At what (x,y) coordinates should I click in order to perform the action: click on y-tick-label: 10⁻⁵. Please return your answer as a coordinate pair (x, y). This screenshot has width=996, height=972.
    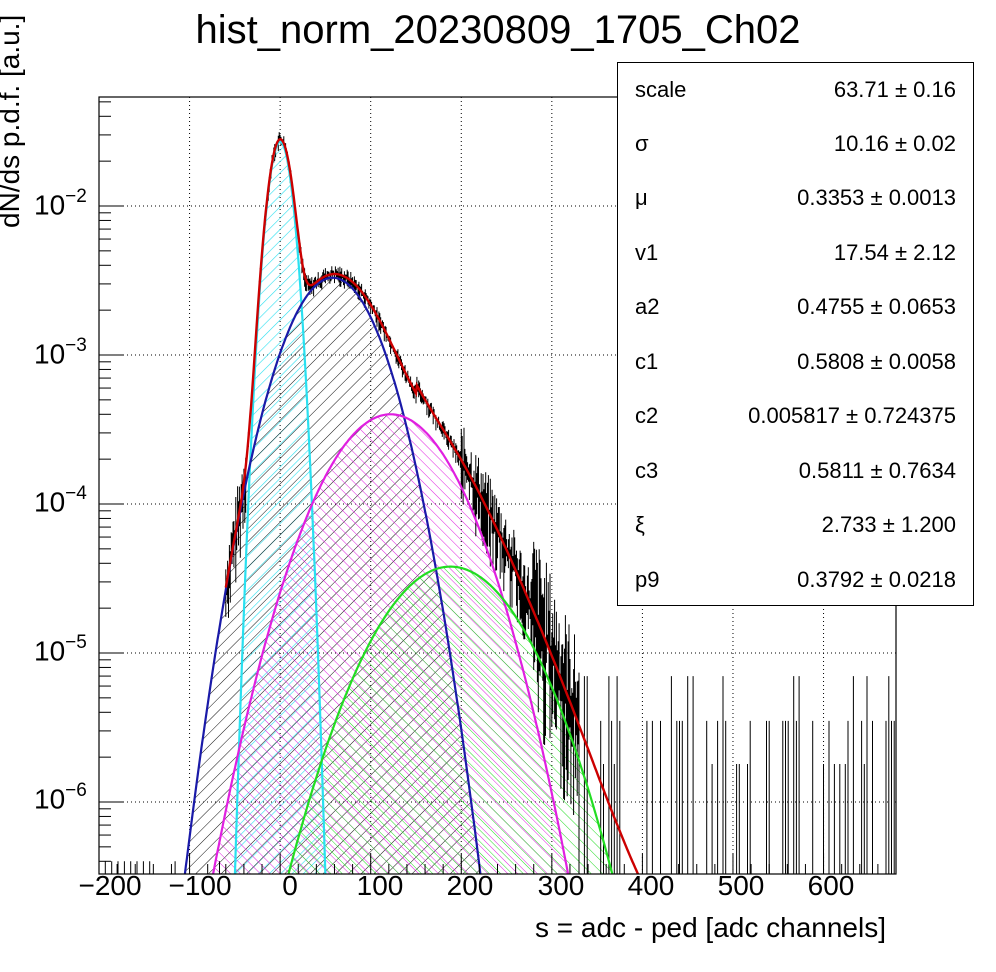
    Looking at the image, I should click on (60, 649).